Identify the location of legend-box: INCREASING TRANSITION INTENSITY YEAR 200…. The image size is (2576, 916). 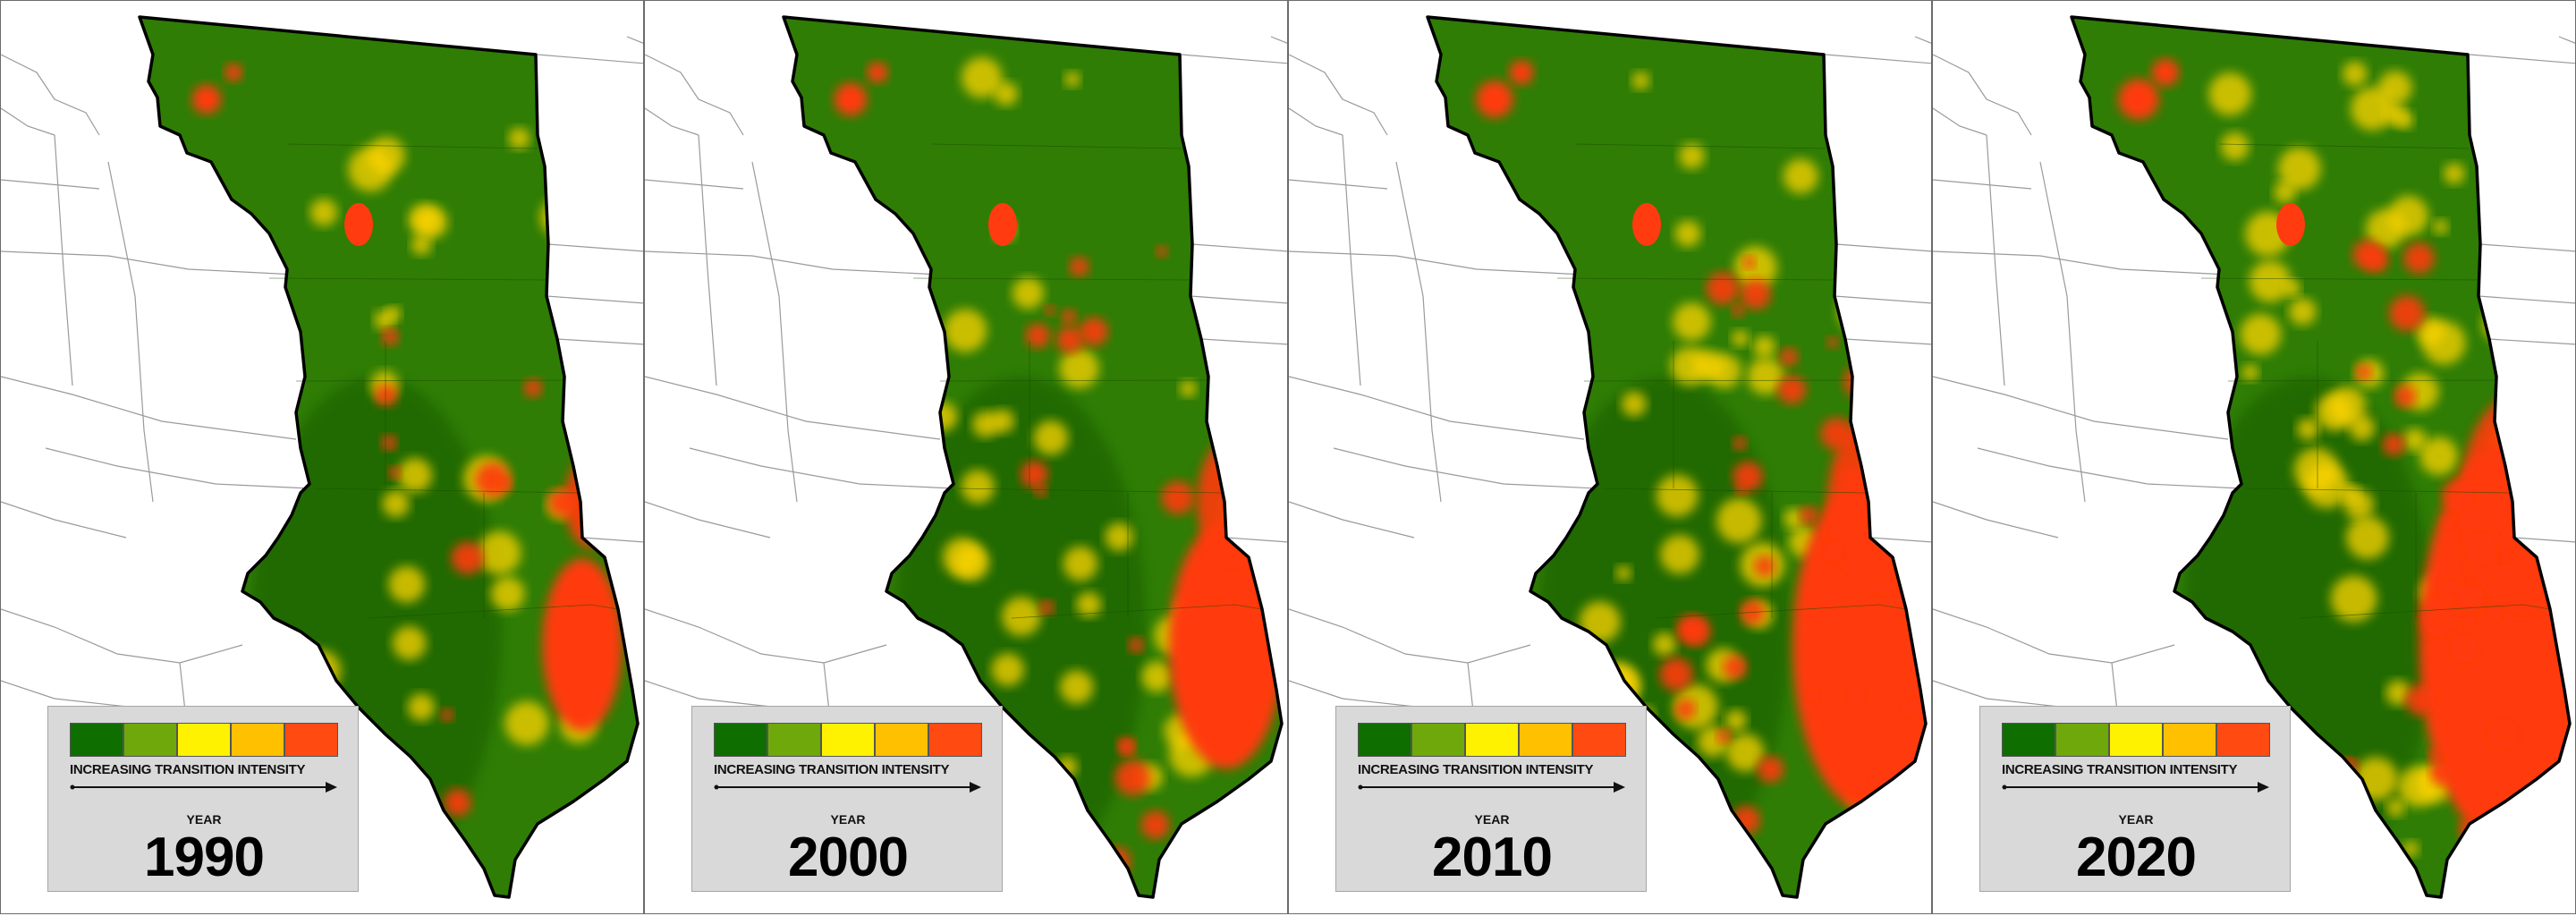
(847, 799).